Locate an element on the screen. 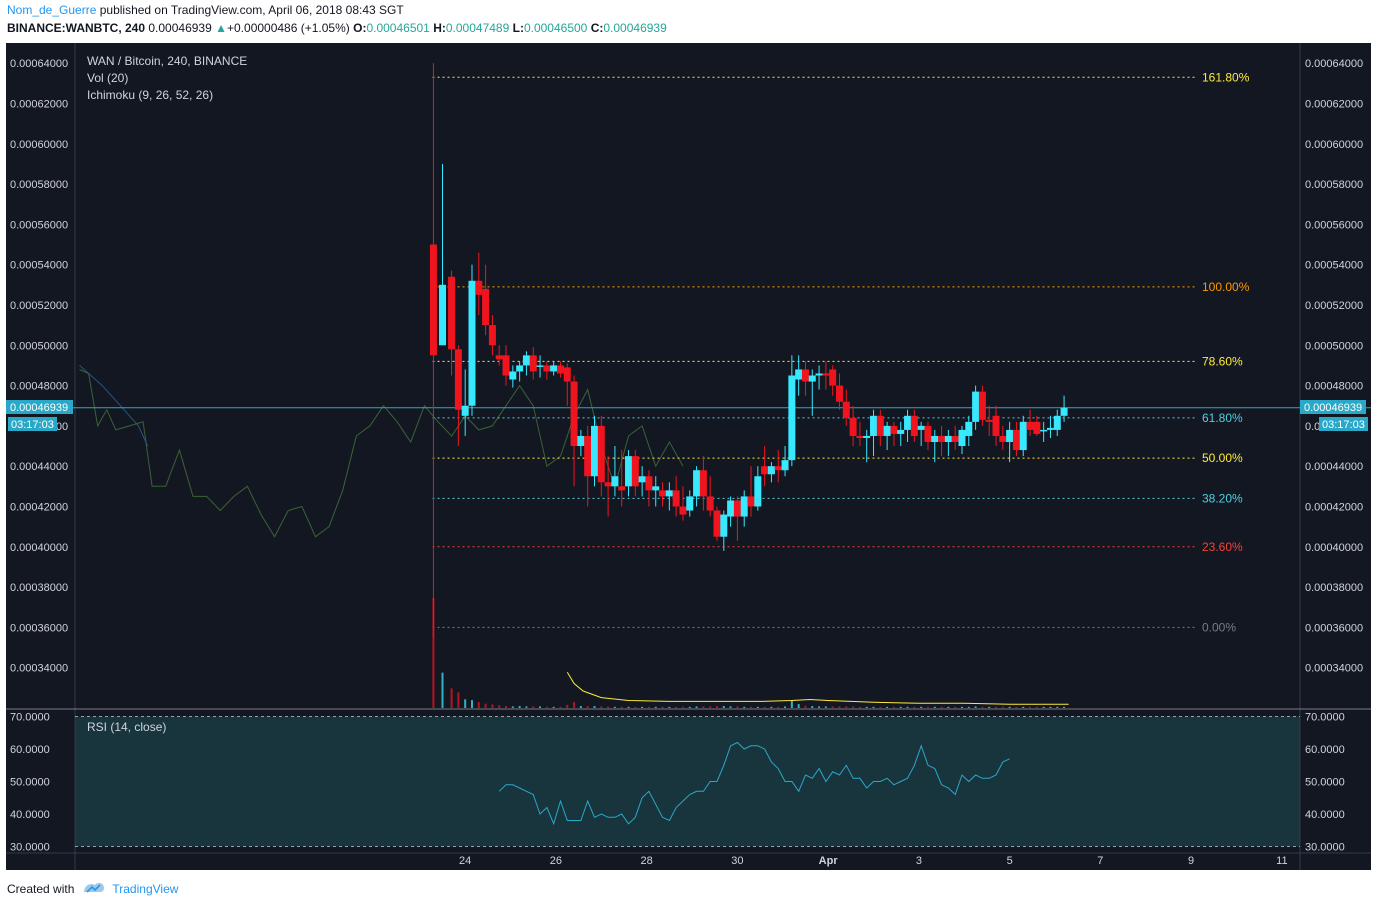 The width and height of the screenshot is (1377, 905). price-tick-label-left: 0.00064000 is located at coordinates (39, 64).